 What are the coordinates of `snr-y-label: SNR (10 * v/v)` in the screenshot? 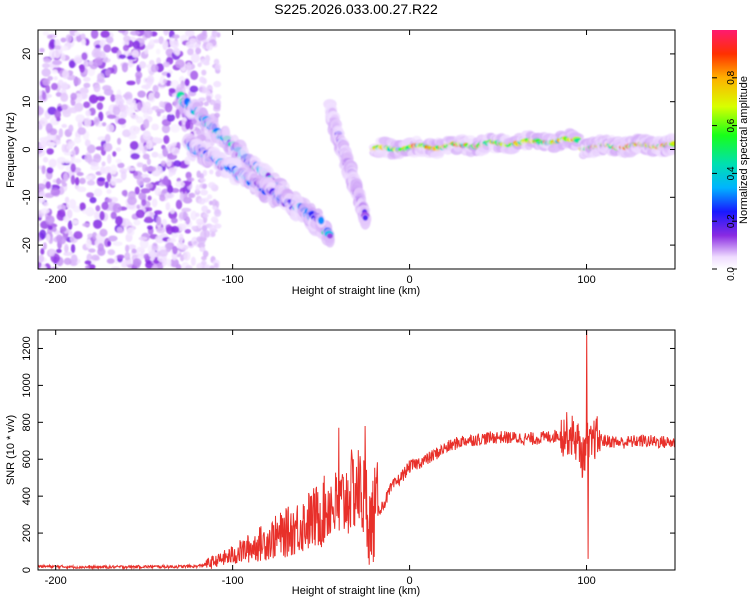 It's located at (11, 450).